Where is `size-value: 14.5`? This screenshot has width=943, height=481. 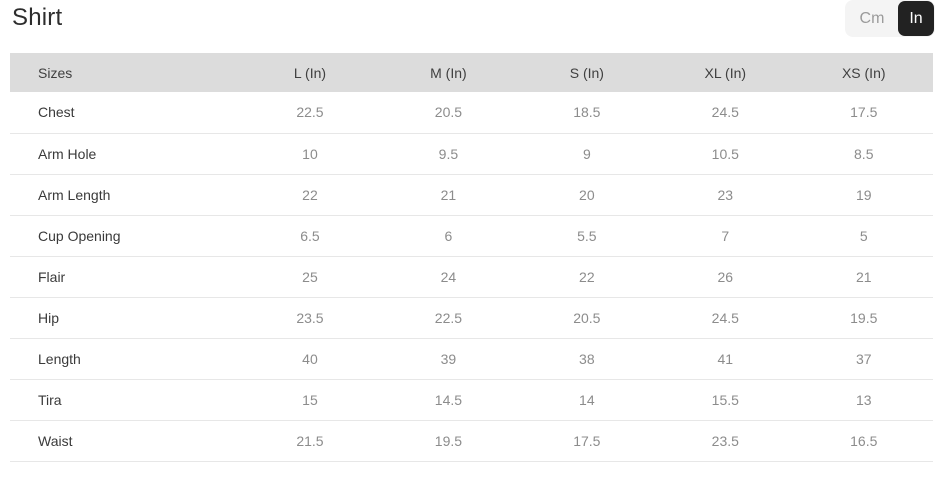 size-value: 14.5 is located at coordinates (448, 400).